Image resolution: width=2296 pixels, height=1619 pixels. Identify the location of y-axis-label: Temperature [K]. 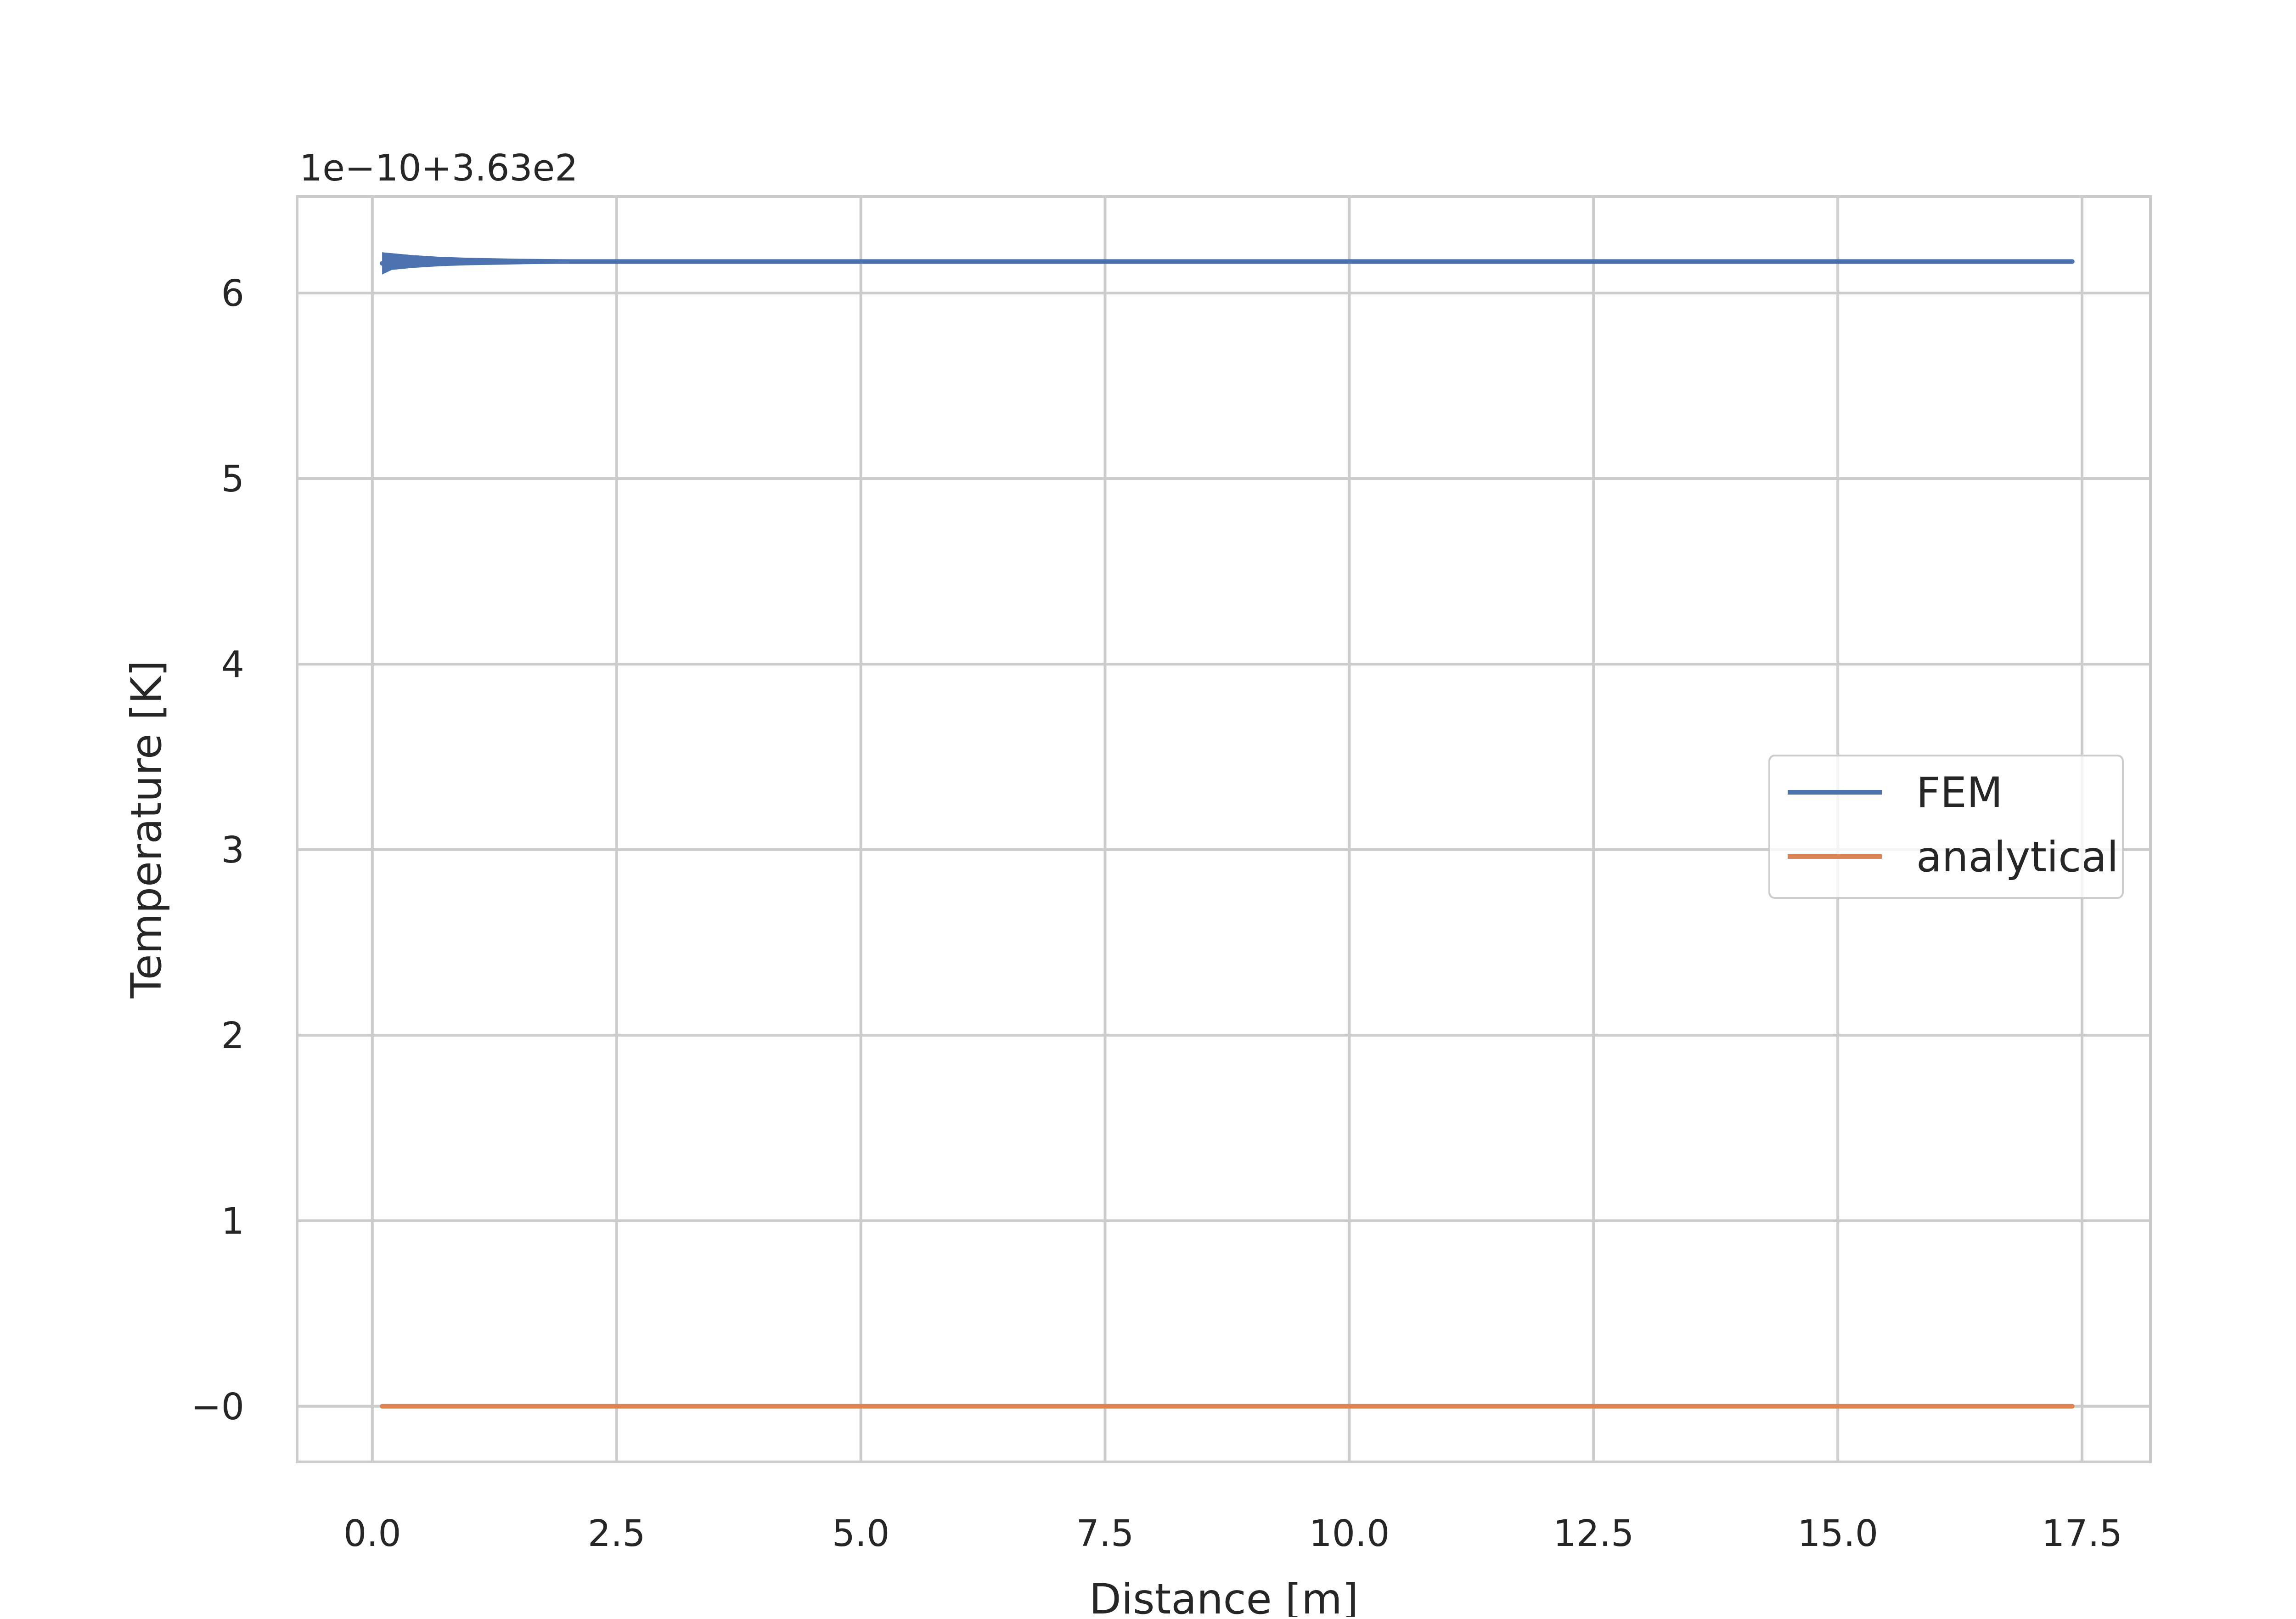
(147, 829).